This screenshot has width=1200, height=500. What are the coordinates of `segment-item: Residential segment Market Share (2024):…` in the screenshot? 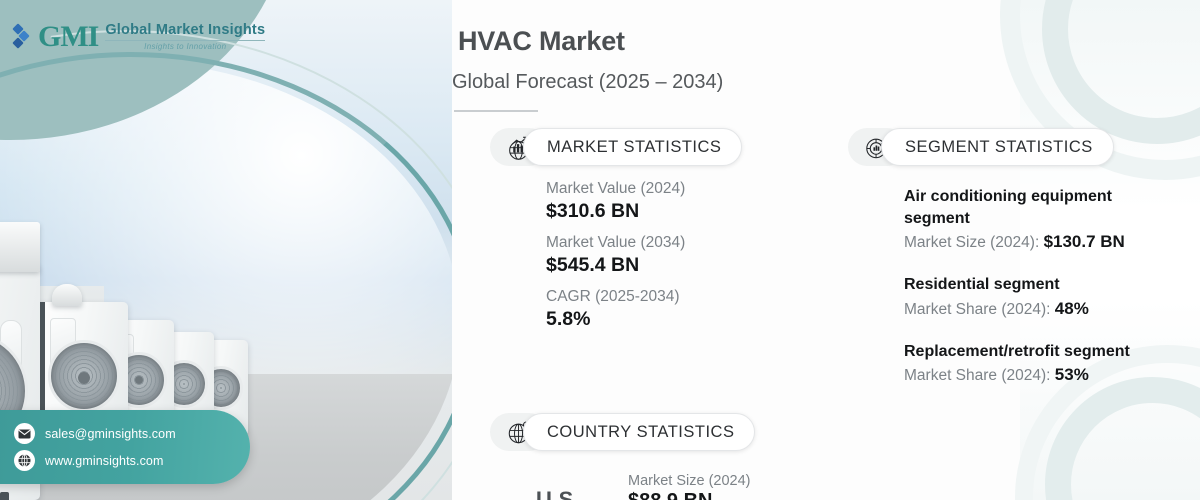 It's located at (1041, 296).